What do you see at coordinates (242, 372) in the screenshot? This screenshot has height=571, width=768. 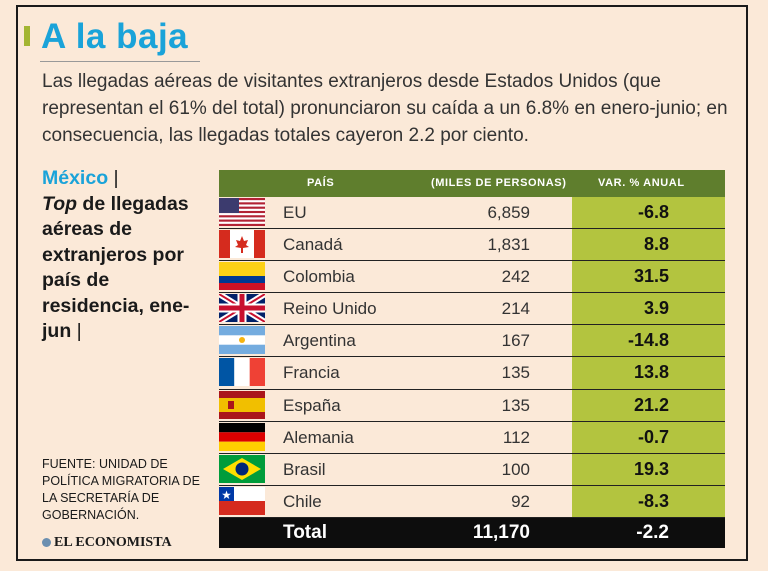 I see `france-flag-icon` at bounding box center [242, 372].